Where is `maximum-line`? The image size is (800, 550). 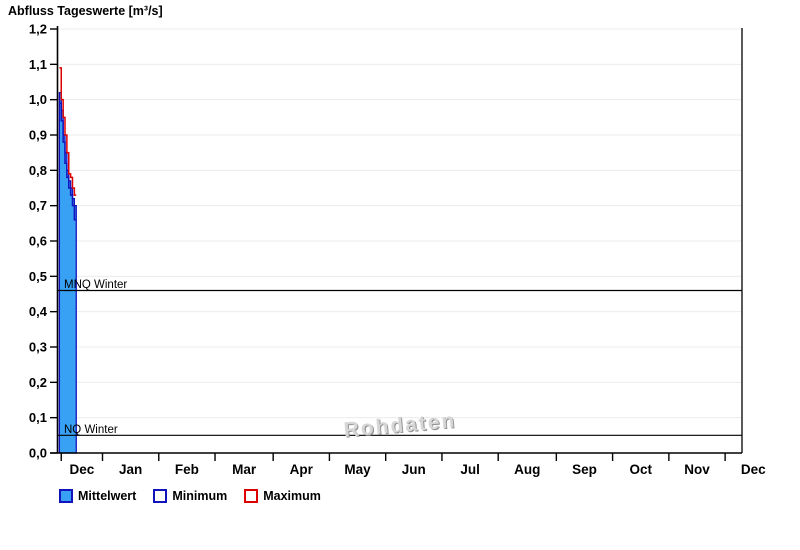
maximum-line is located at coordinates (68, 131).